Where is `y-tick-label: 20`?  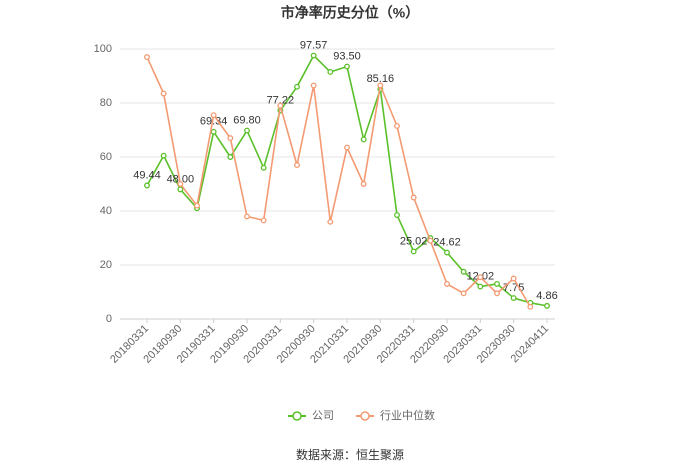 y-tick-label: 20 is located at coordinates (106, 265).